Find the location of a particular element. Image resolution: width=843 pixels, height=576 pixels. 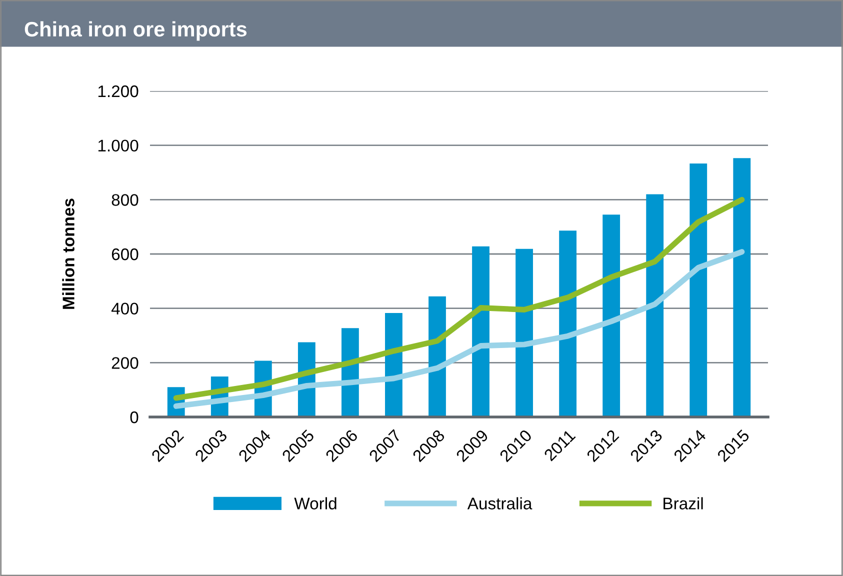

y-axis-title: Million tonnes is located at coordinates (68, 253).